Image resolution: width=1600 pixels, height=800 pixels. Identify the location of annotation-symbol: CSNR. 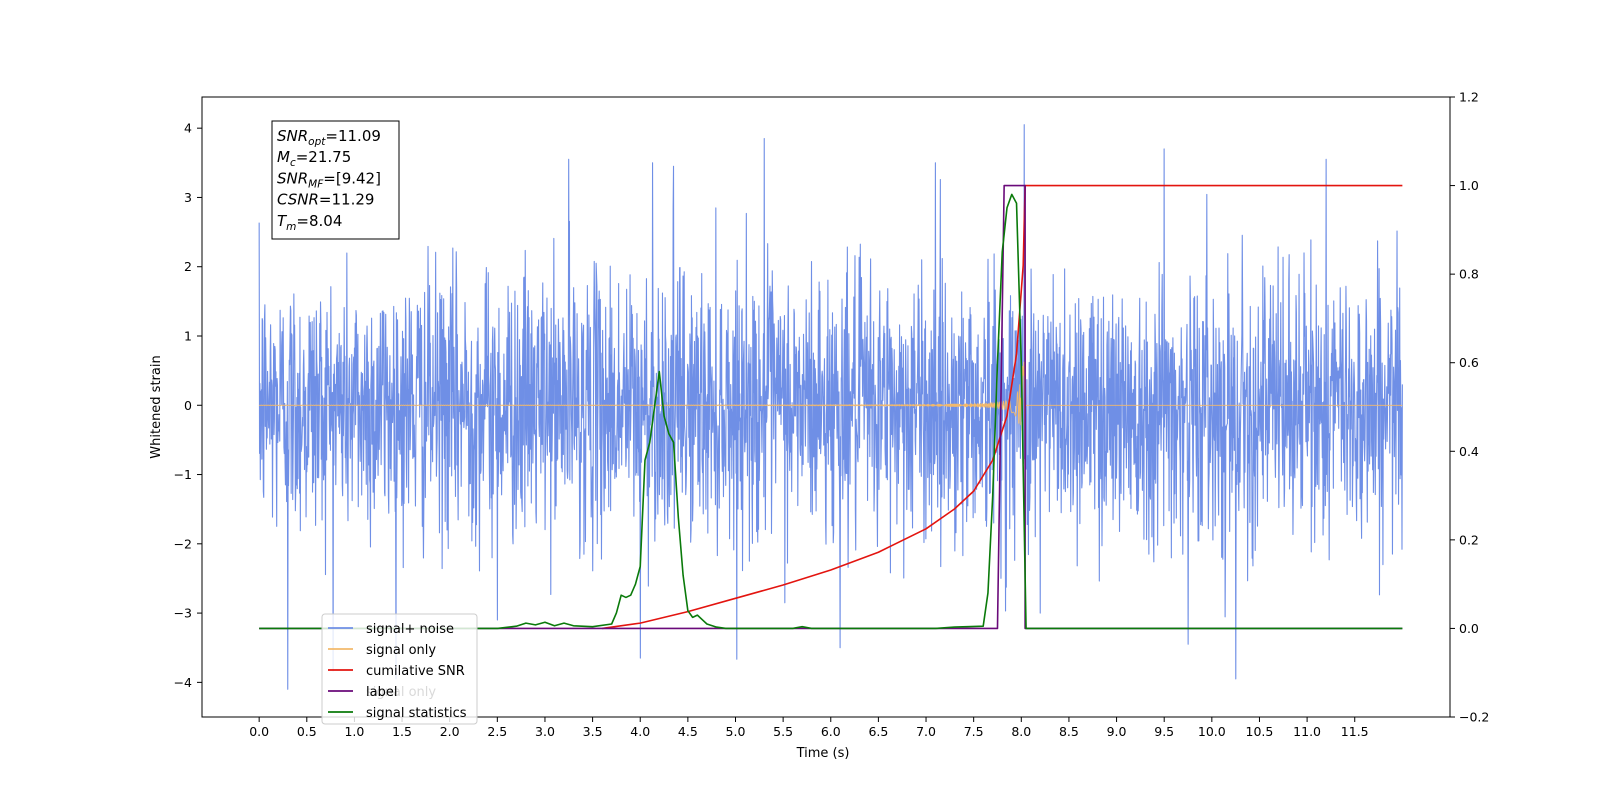
(298, 200).